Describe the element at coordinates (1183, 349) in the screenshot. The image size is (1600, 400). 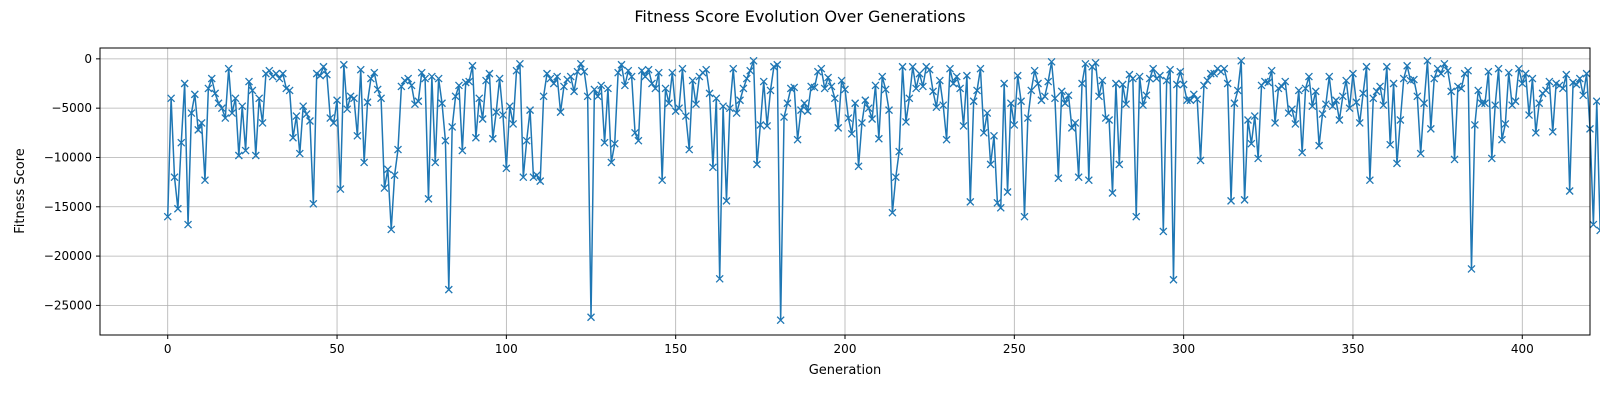
I see `x-tick-label: 300` at that location.